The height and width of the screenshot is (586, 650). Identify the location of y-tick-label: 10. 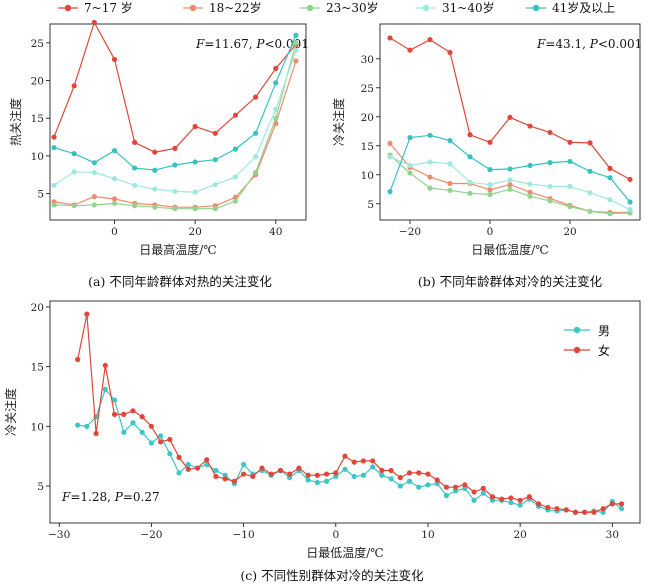
(37, 427).